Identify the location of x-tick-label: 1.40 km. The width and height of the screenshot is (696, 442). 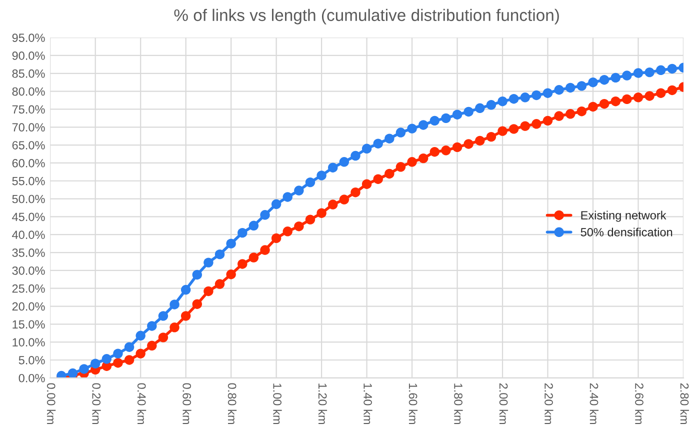
(368, 404).